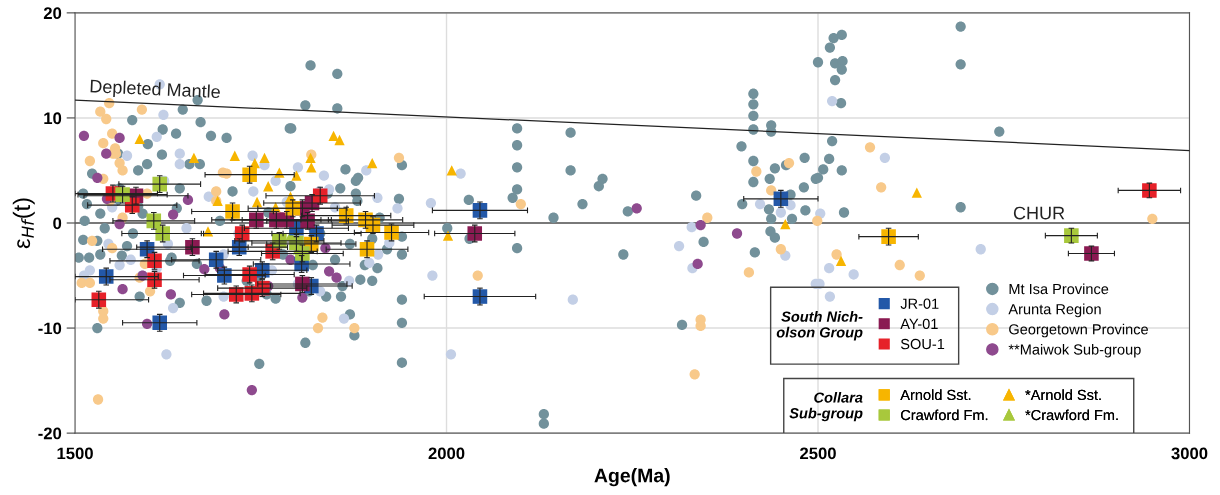 This screenshot has height=495, width=1220. What do you see at coordinates (1063, 395) in the screenshot?
I see `legend-label: *Arnold Sst.` at bounding box center [1063, 395].